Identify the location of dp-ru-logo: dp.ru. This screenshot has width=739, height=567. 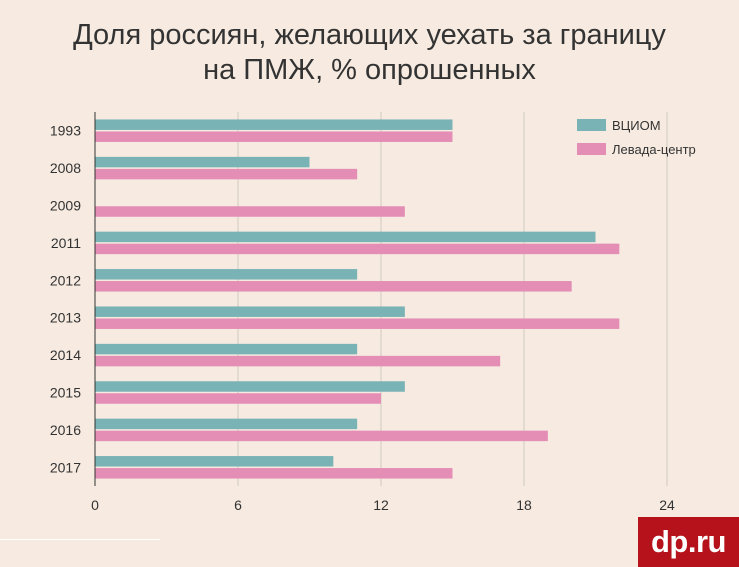
(688, 542).